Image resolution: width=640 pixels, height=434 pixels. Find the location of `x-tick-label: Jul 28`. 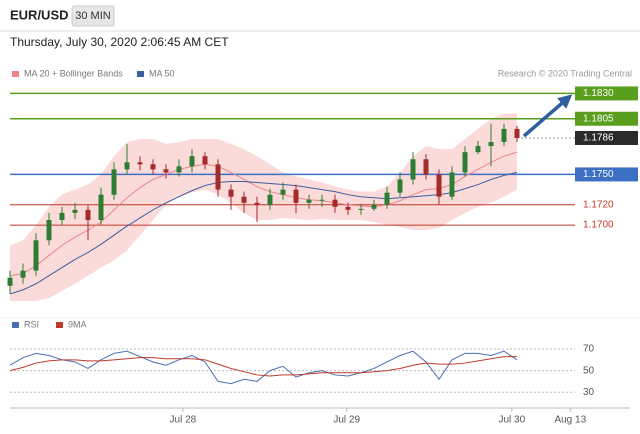

x-tick-label: Jul 28 is located at coordinates (183, 420).